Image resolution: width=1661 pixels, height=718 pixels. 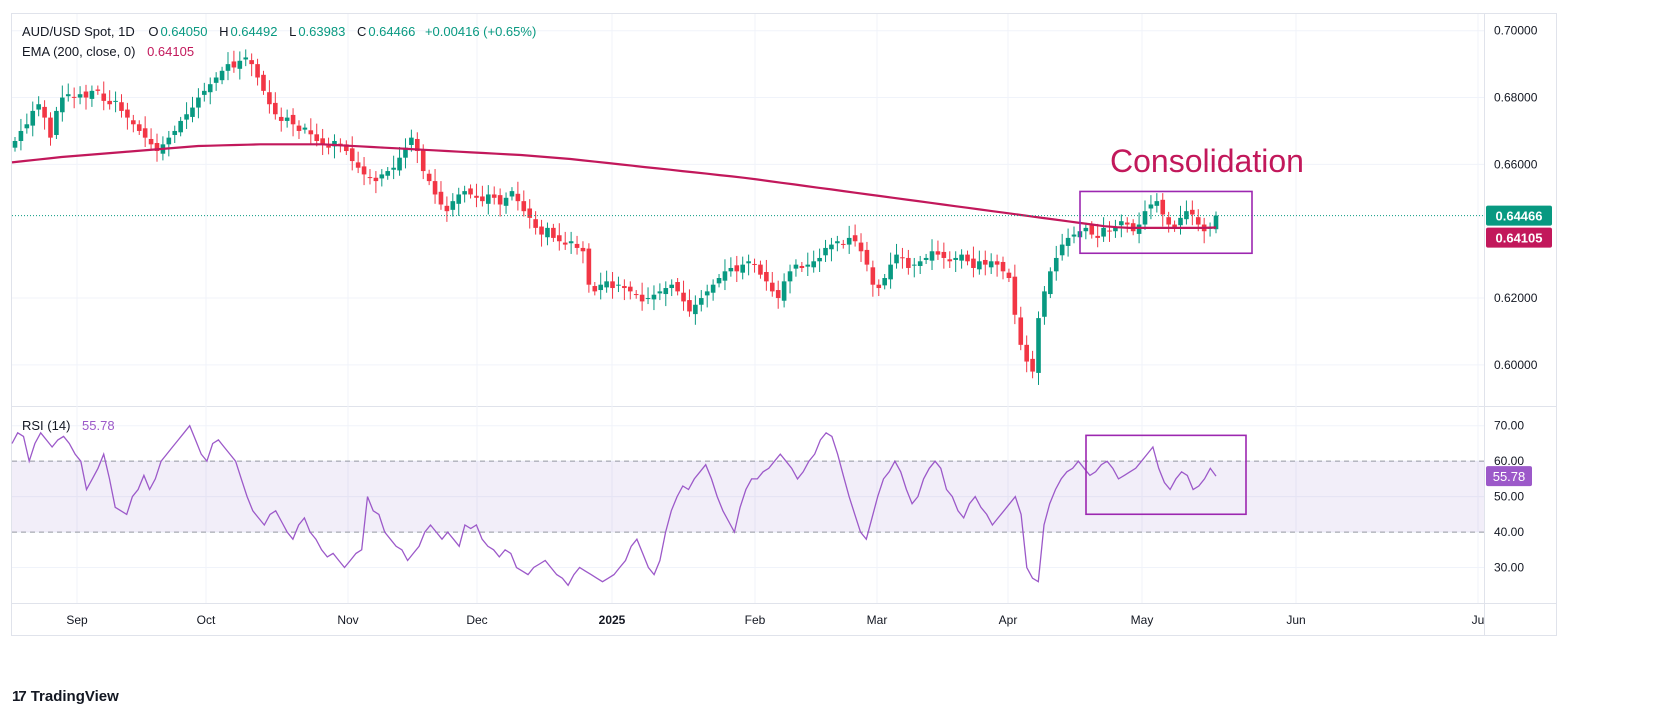 I want to click on ema-legend: EMA (200, close, 0) 0.64105, so click(x=109, y=51).